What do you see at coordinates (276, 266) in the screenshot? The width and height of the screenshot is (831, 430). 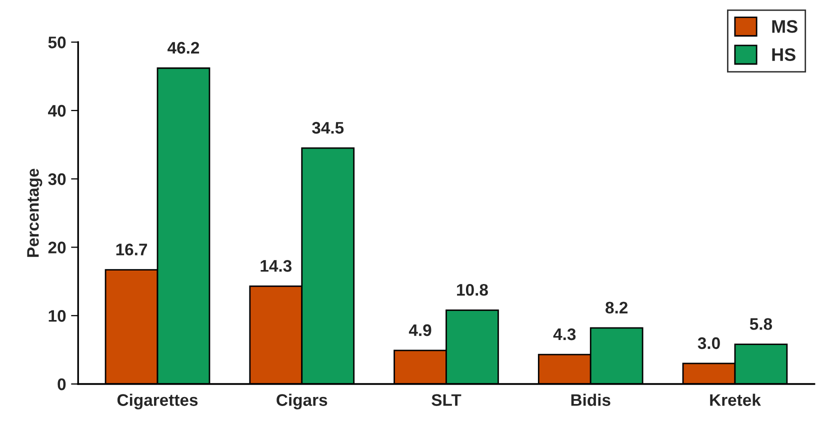 I see `data-label: 14.3` at bounding box center [276, 266].